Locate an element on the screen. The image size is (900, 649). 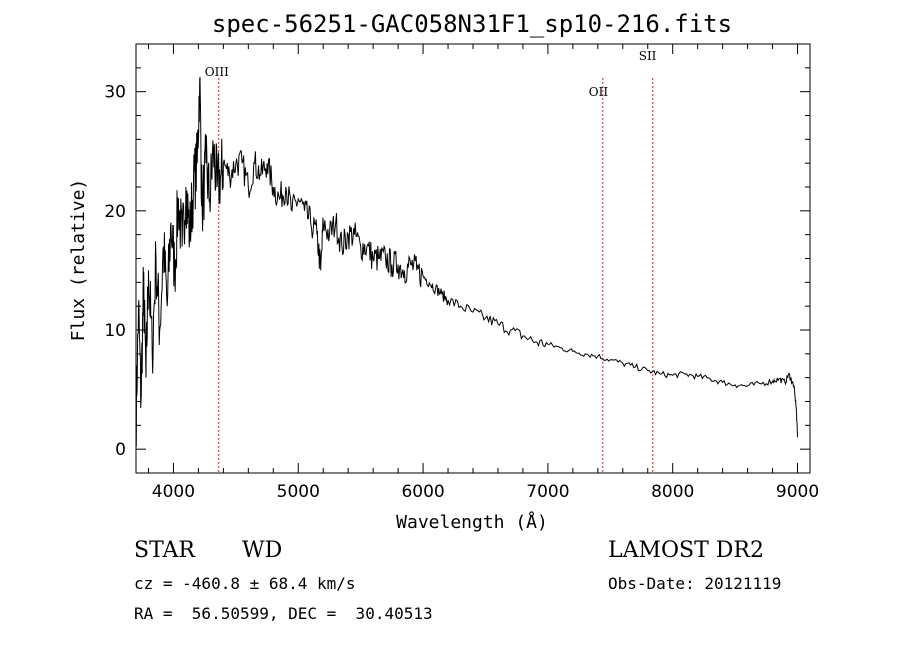
y-tick-label: 0 is located at coordinates (120, 450).